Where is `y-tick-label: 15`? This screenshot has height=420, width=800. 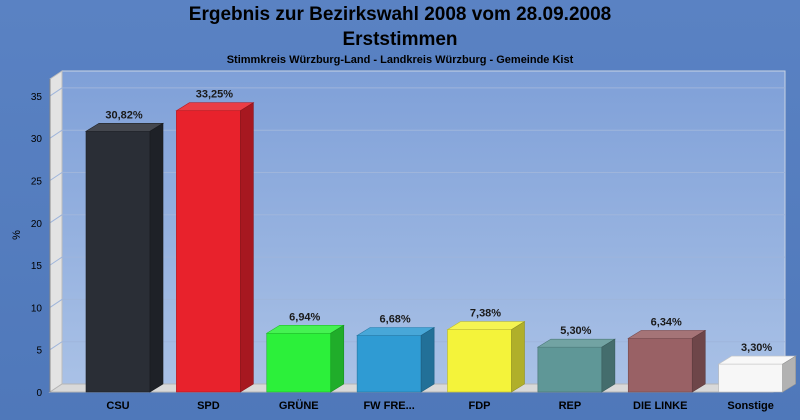
y-tick-label: 15 is located at coordinates (37, 266).